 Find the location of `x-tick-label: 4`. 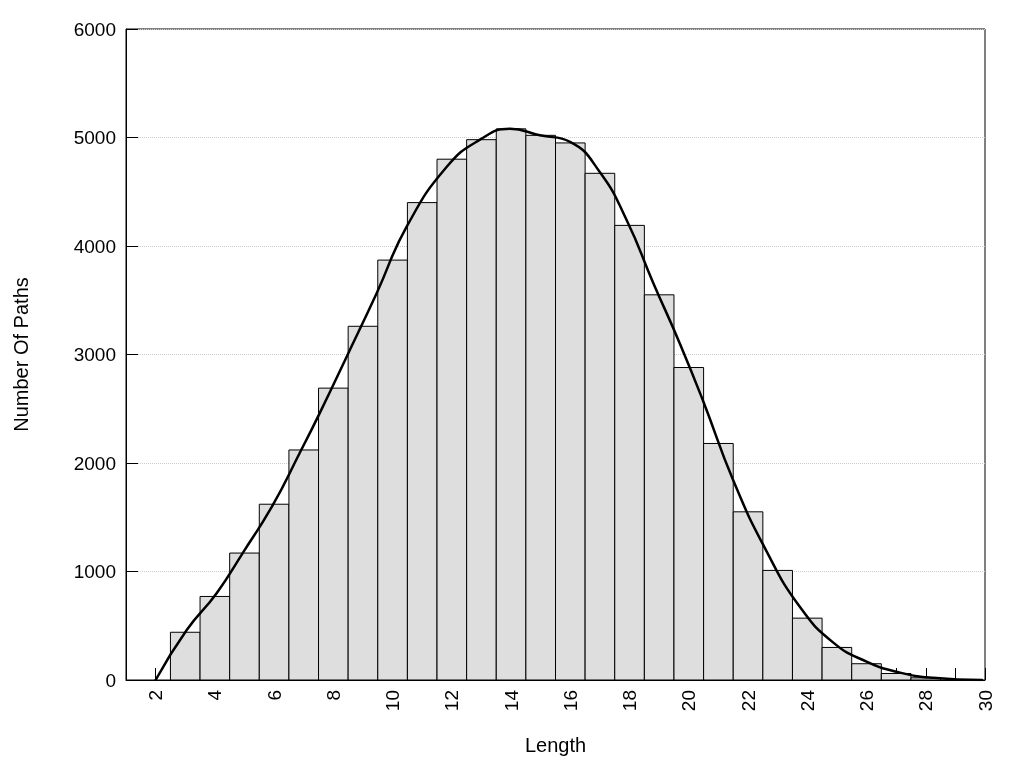

x-tick-label: 4 is located at coordinates (215, 695).